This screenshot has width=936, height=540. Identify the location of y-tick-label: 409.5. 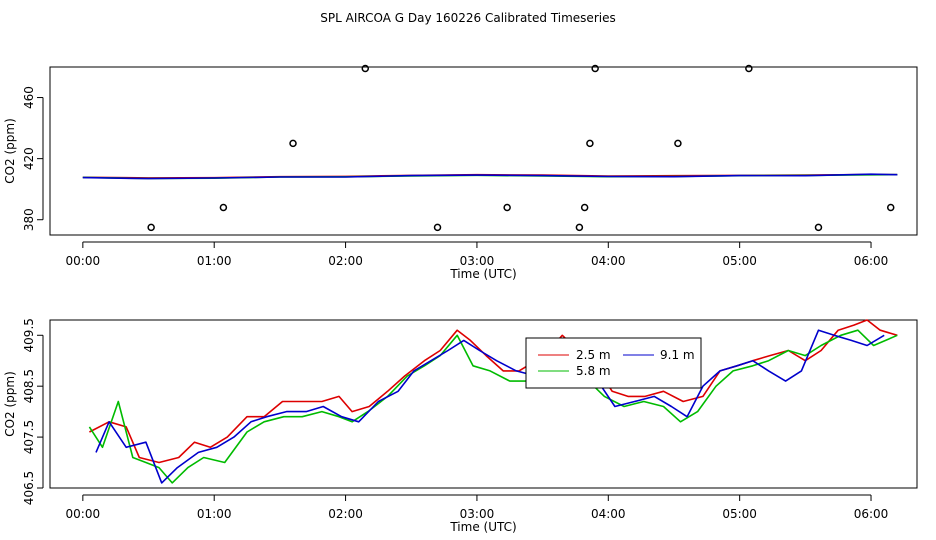
(29, 335).